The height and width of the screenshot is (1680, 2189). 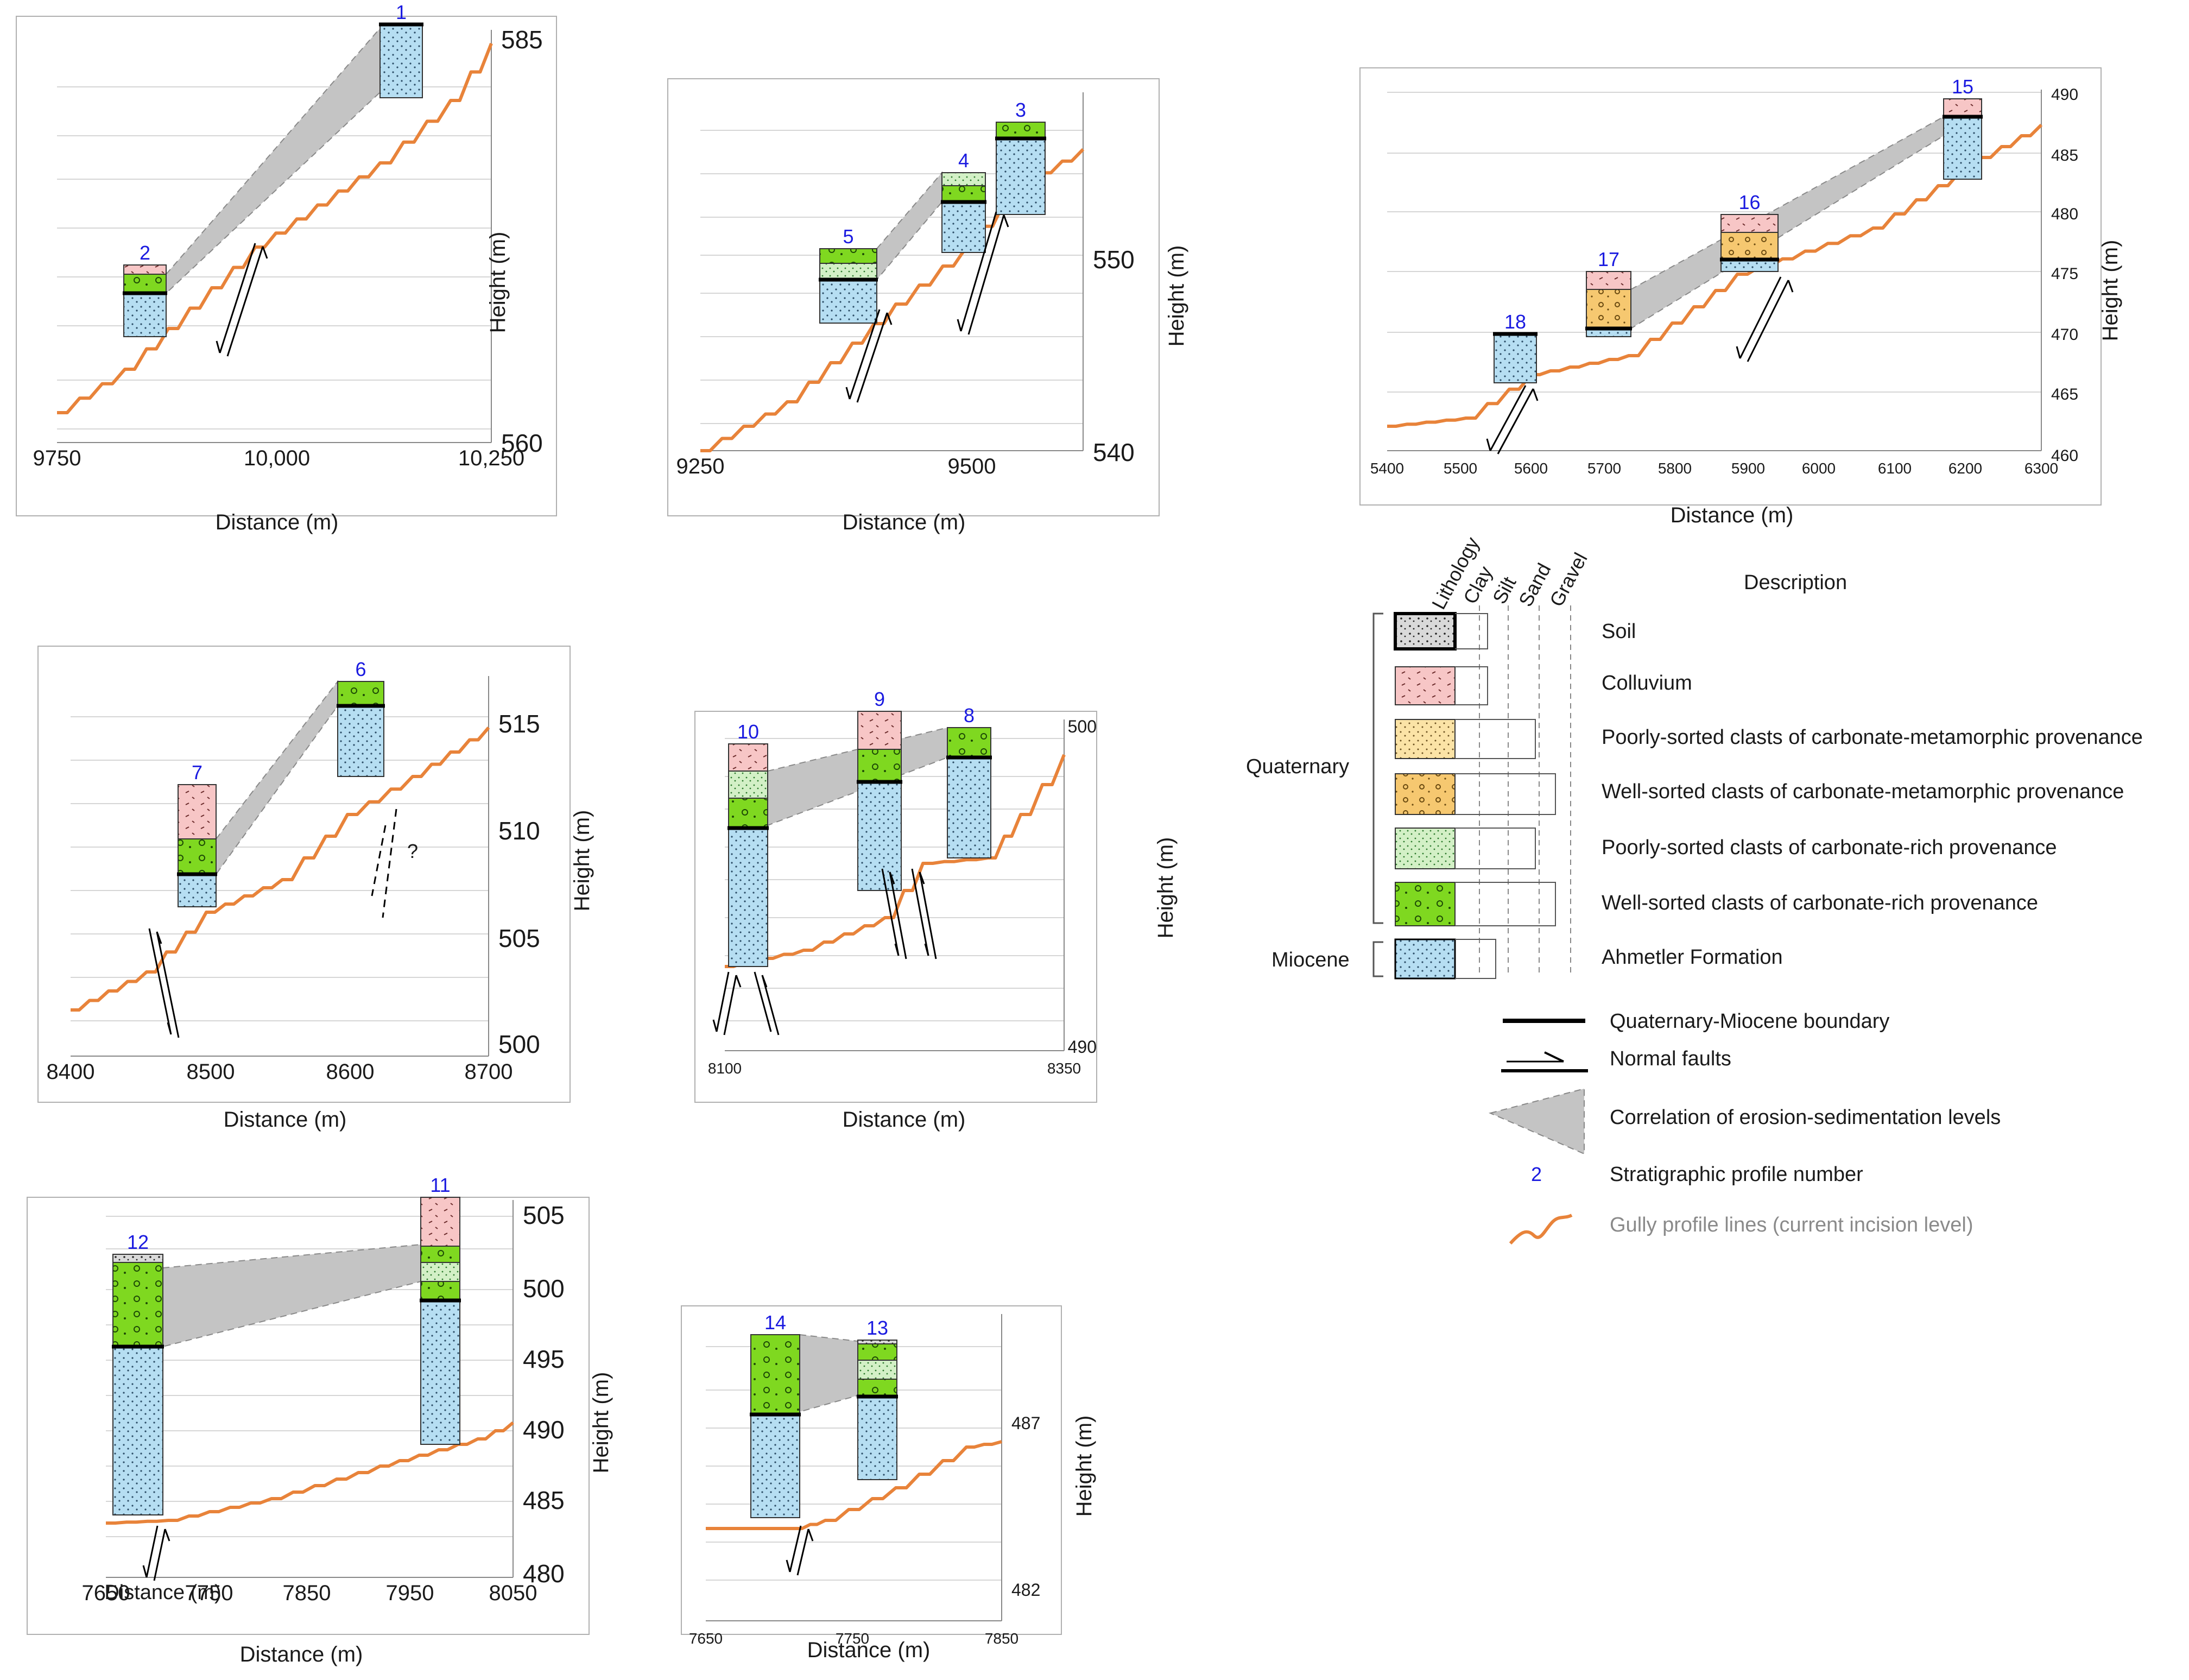 I want to click on x-tick-label: 8600, so click(x=350, y=1072).